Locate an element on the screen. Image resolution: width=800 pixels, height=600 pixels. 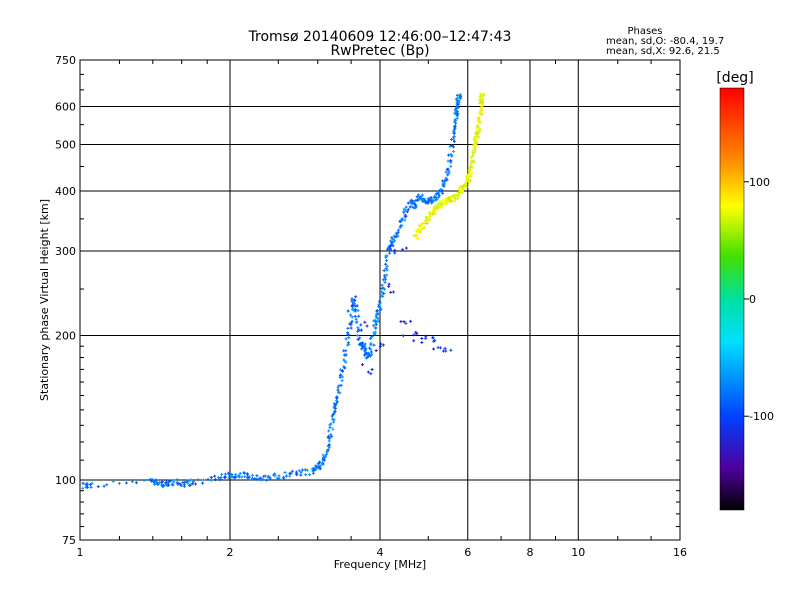
y-tick-label: 300 is located at coordinates (65, 251).